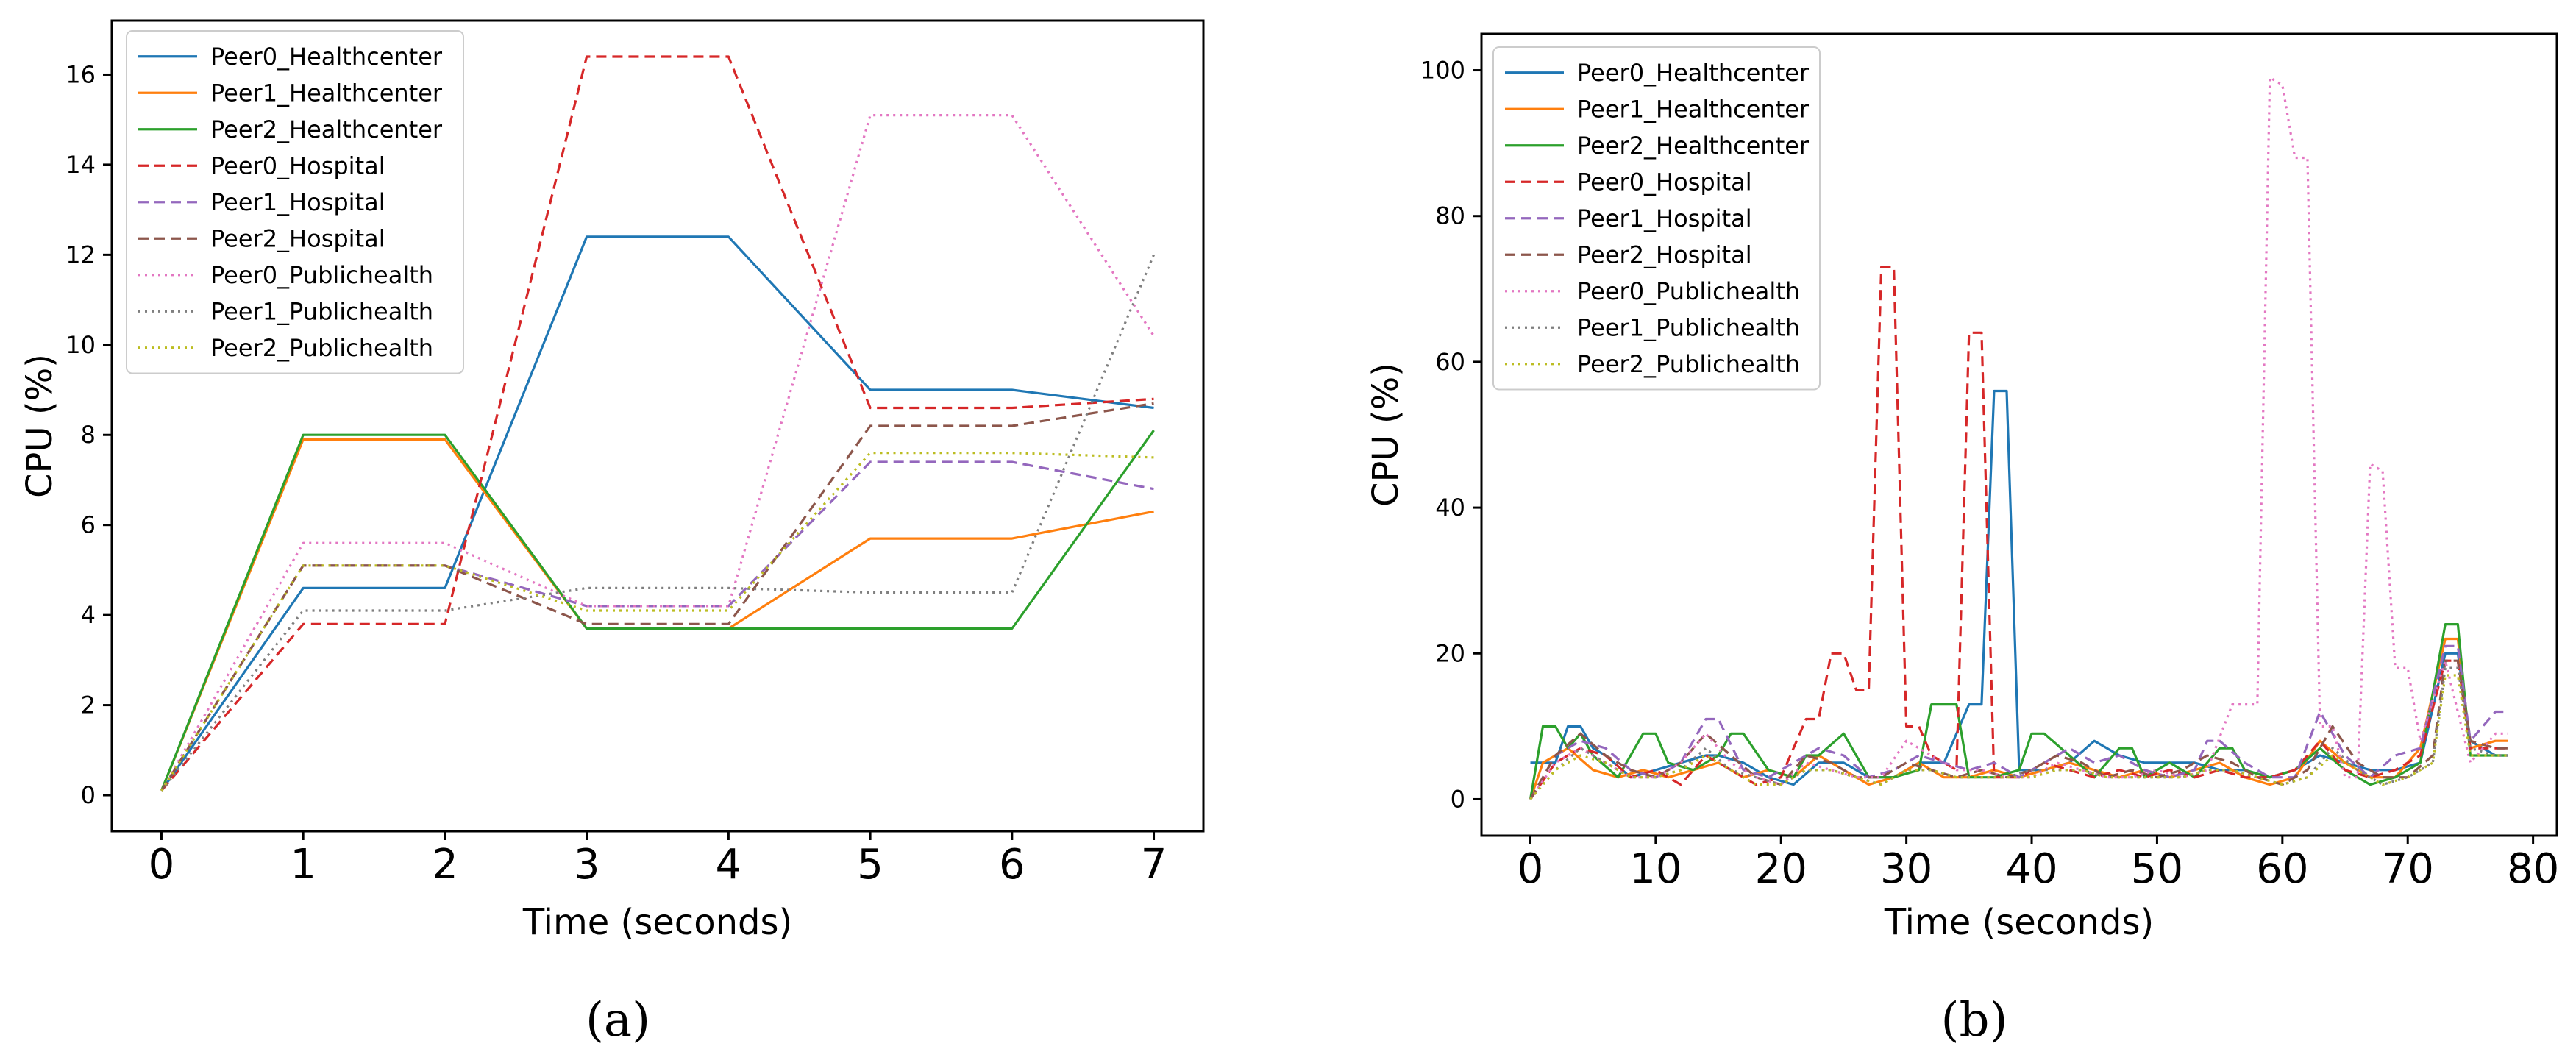 The image size is (2576, 1060). Describe the element at coordinates (162, 865) in the screenshot. I see `chart-a-x-tick-label: 0` at that location.